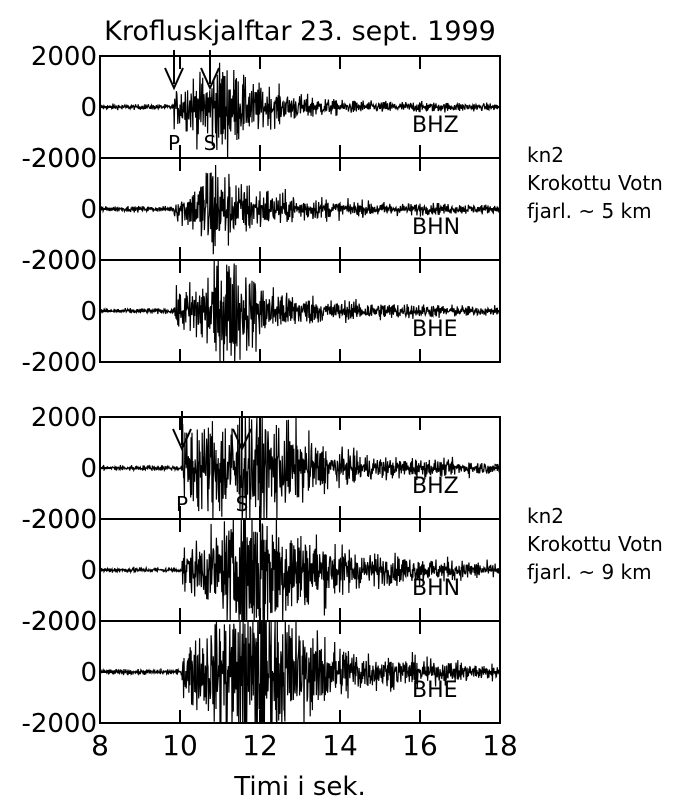 This screenshot has width=675, height=808. What do you see at coordinates (589, 211) in the screenshot?
I see `station-distance: fjarl. ~ 5 km` at bounding box center [589, 211].